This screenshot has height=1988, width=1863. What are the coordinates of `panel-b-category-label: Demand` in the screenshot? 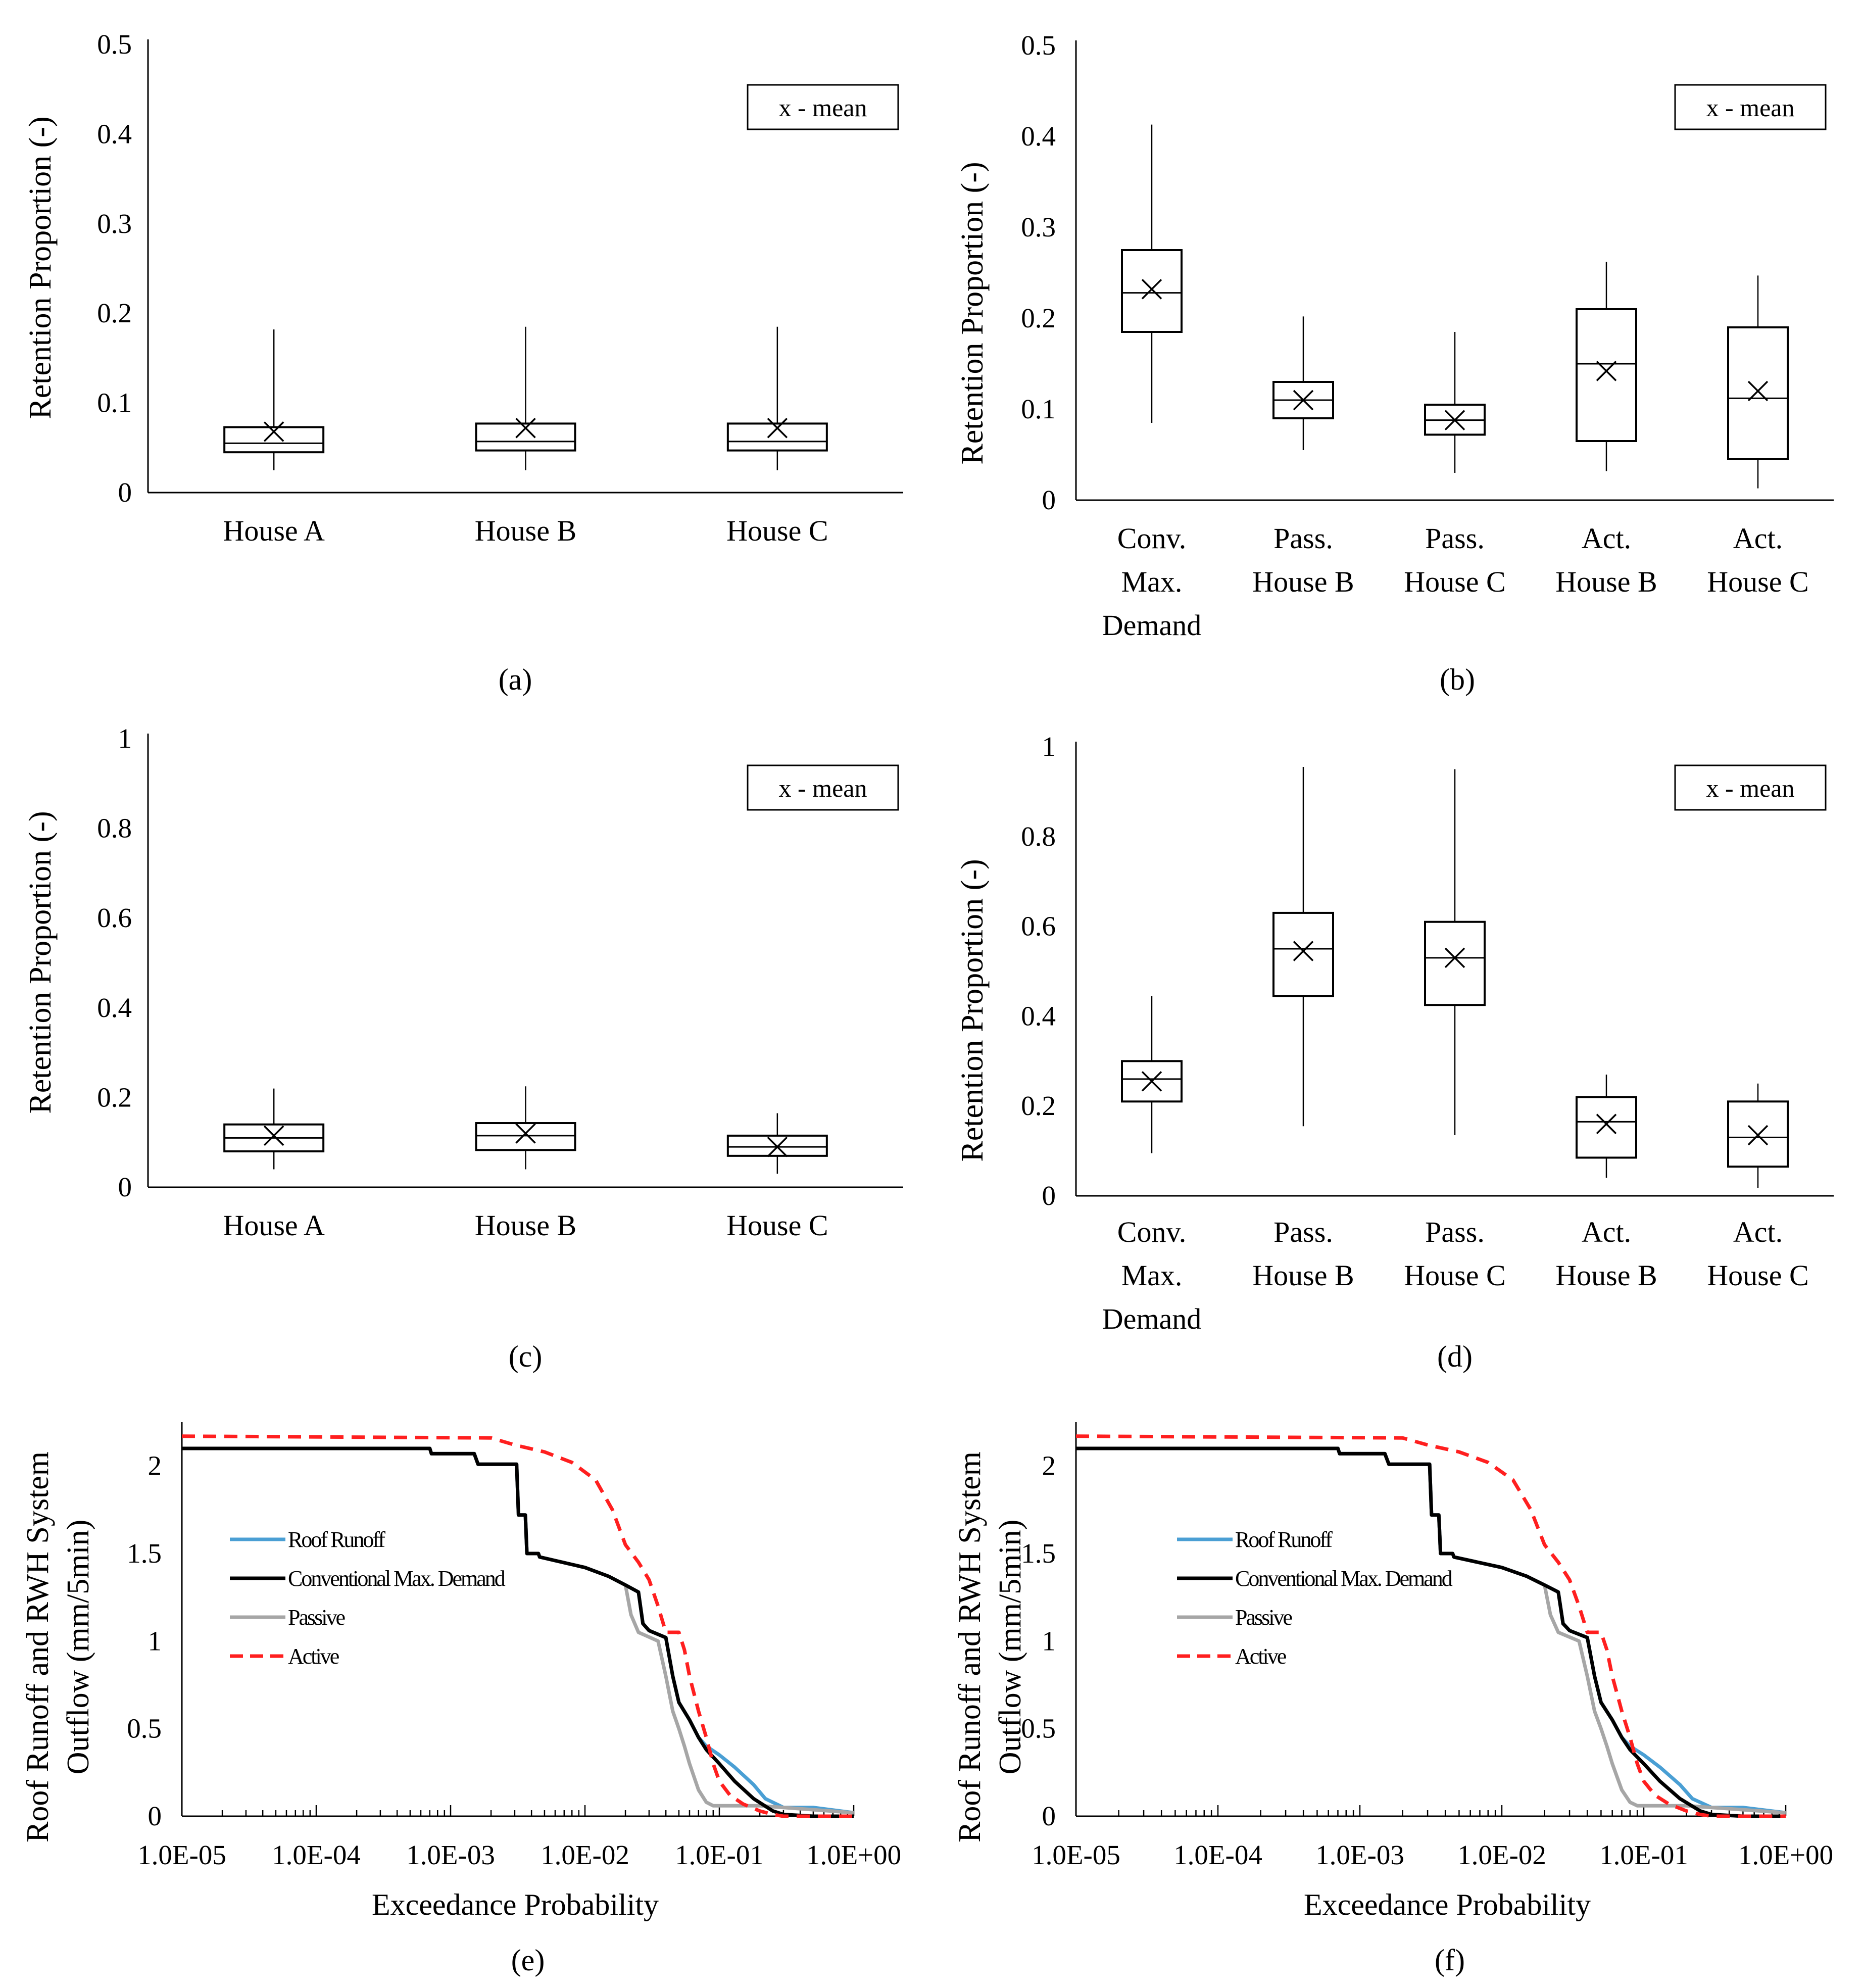 It's located at (1152, 625).